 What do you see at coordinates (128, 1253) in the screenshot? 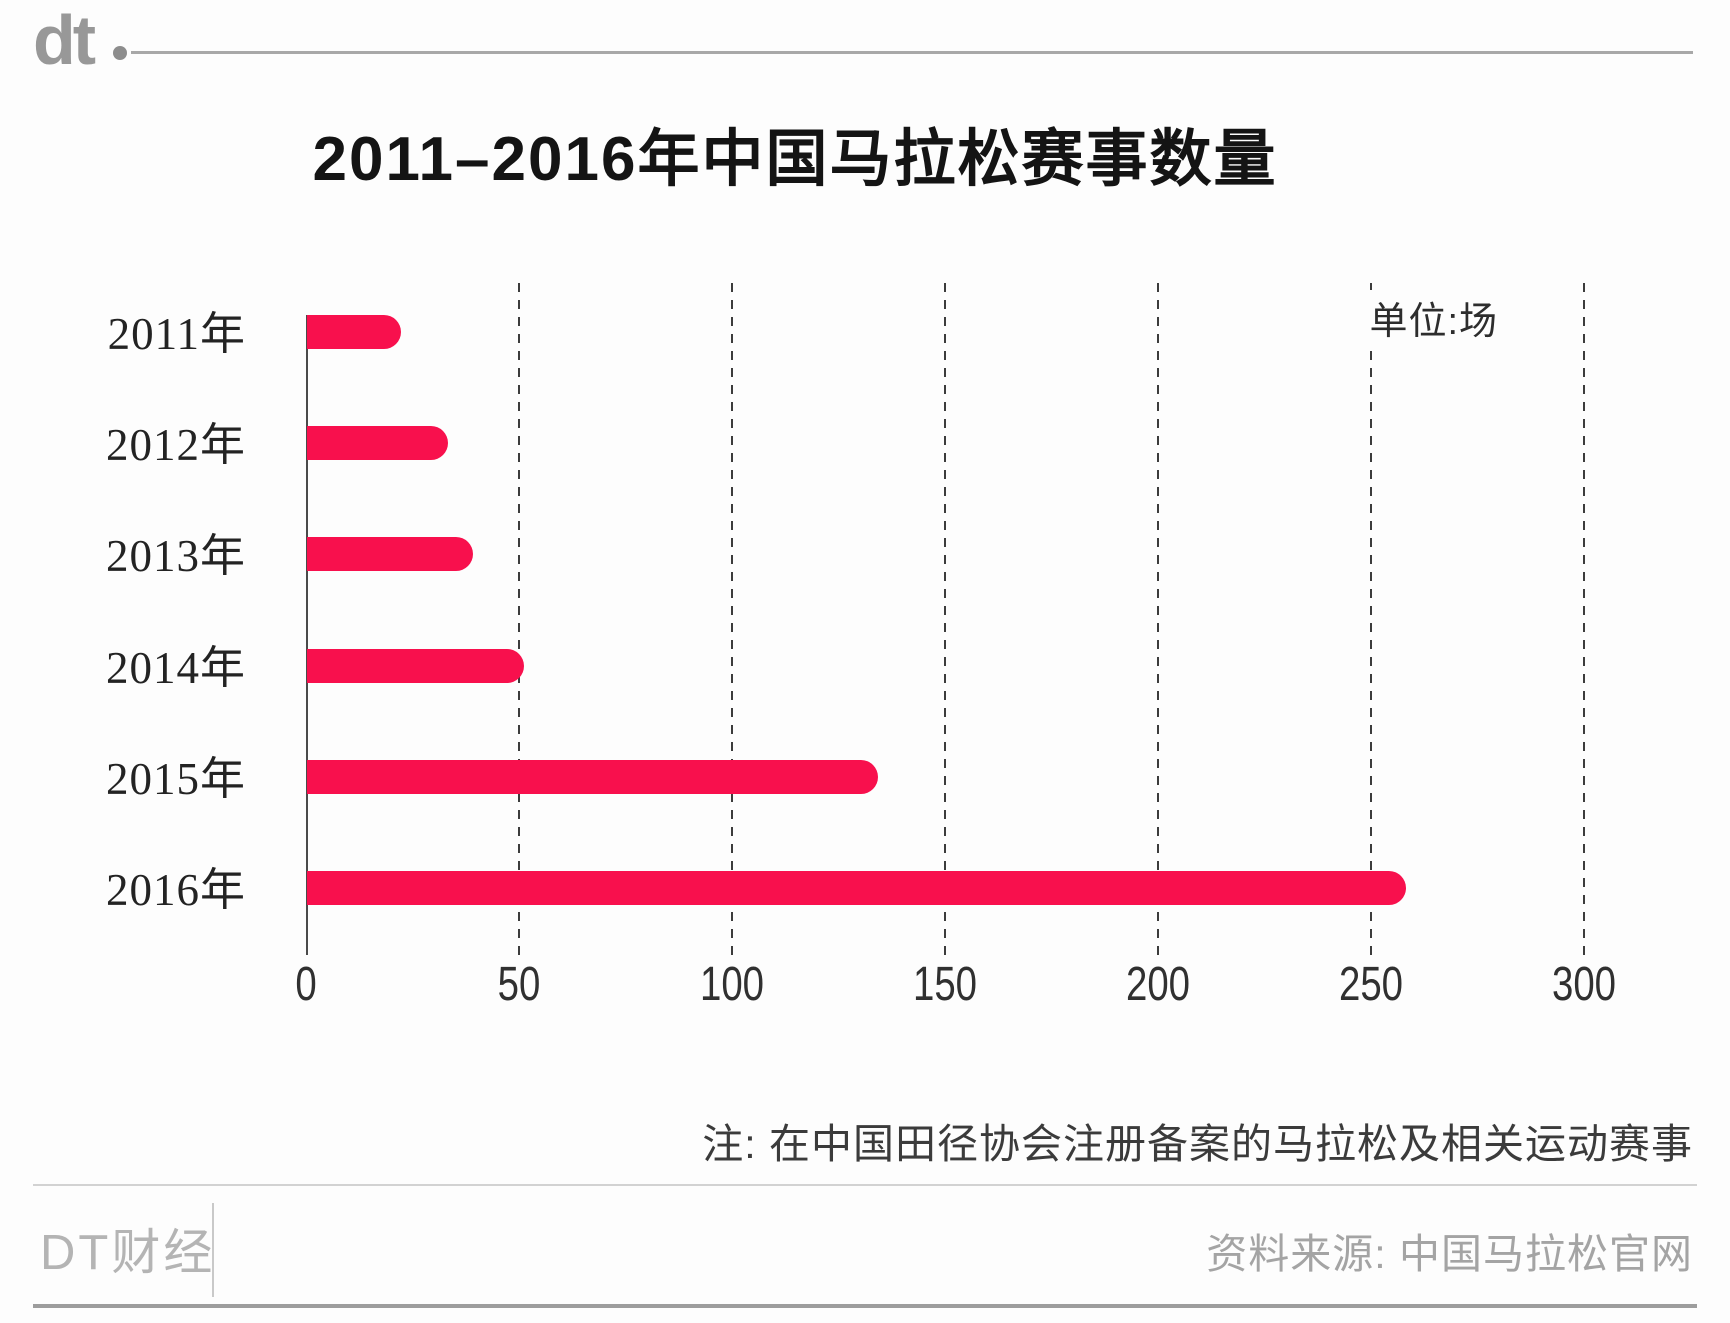
I see `footer-brand: DT财经` at bounding box center [128, 1253].